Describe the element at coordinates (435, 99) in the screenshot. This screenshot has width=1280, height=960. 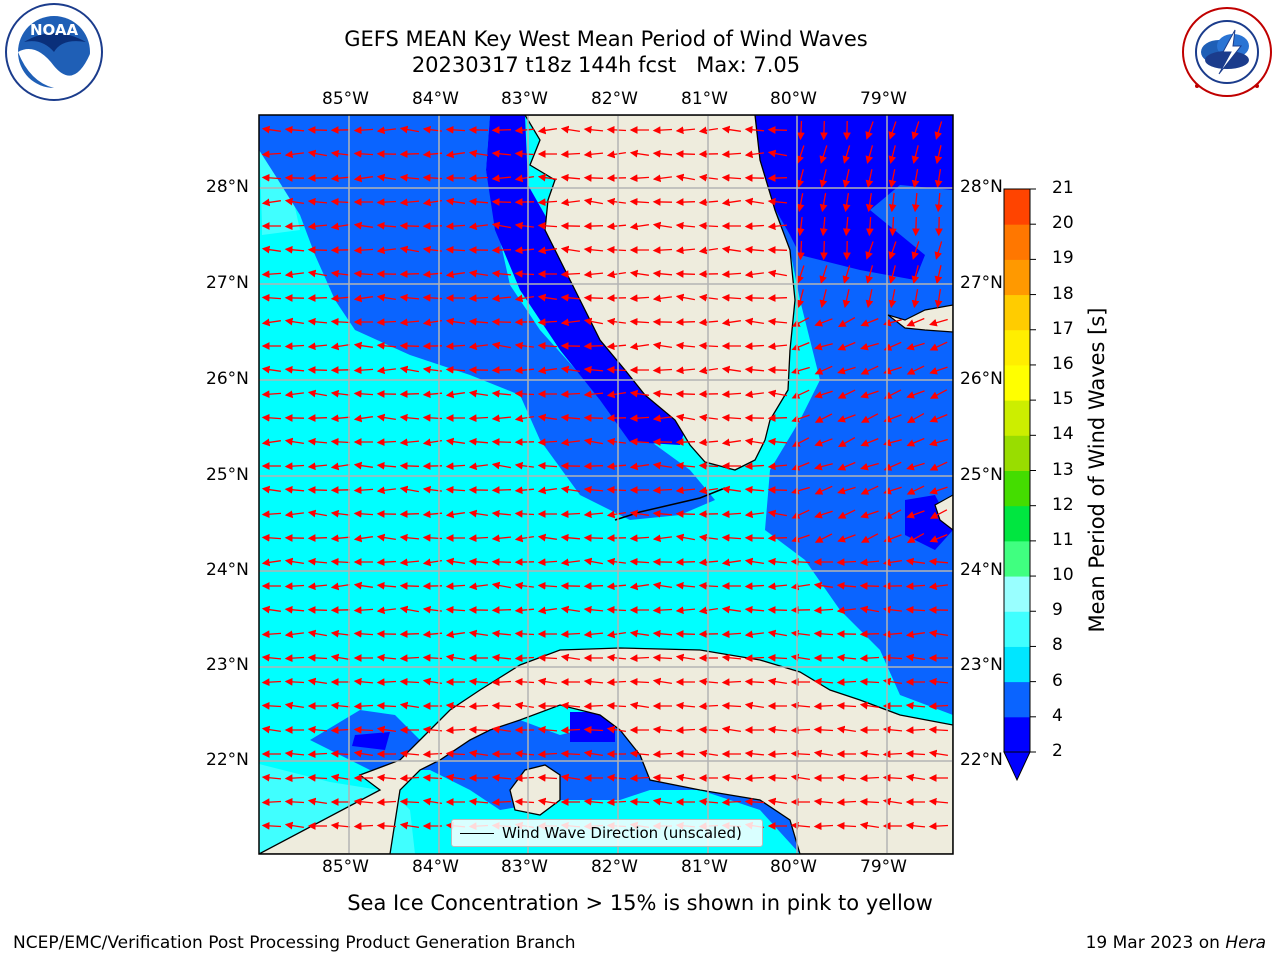
I see `lon-label-top-84w: 84°W` at that location.